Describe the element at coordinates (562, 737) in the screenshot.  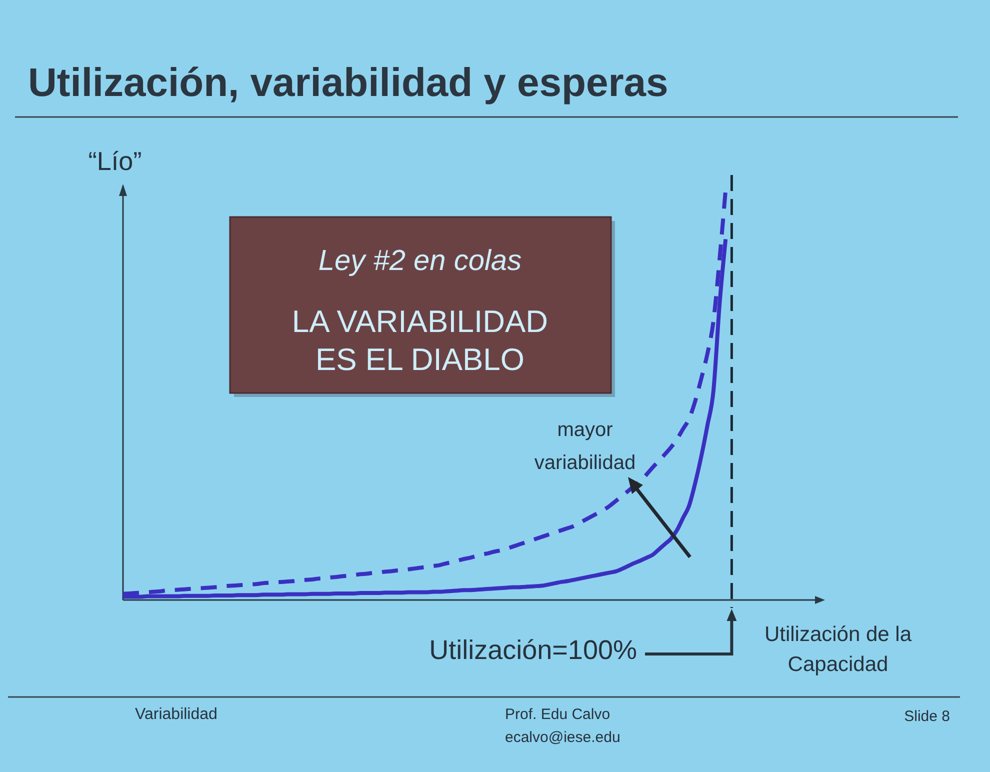
I see `text: ecalvo@iese.edu` at that location.